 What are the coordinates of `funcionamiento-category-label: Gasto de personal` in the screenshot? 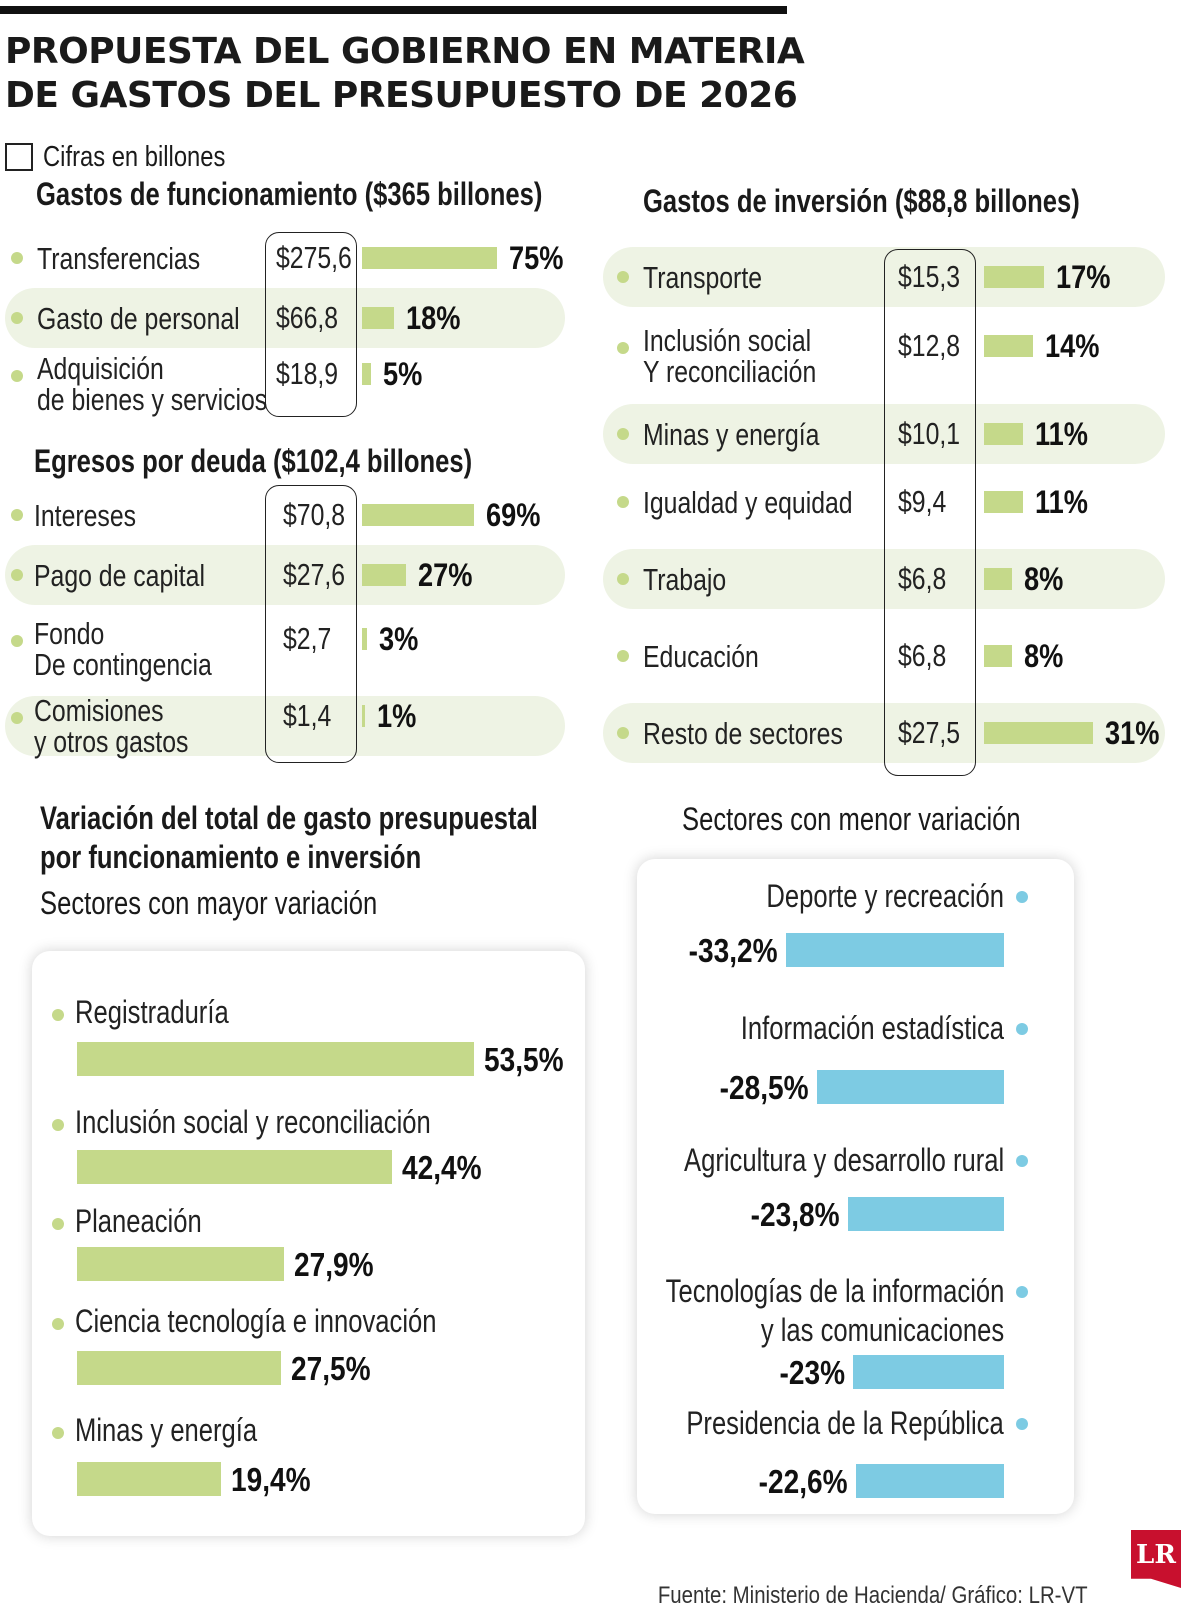 It's located at (138, 318).